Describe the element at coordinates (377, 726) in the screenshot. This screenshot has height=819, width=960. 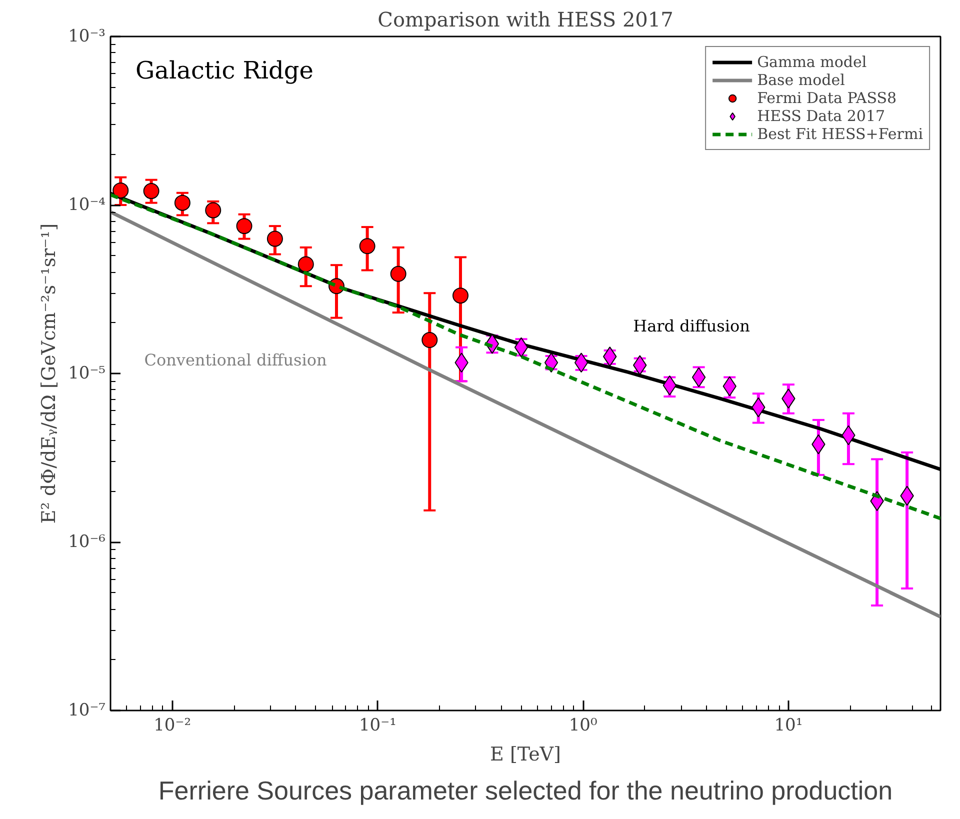
I see `x-tick-label: 10⁻¹` at that location.